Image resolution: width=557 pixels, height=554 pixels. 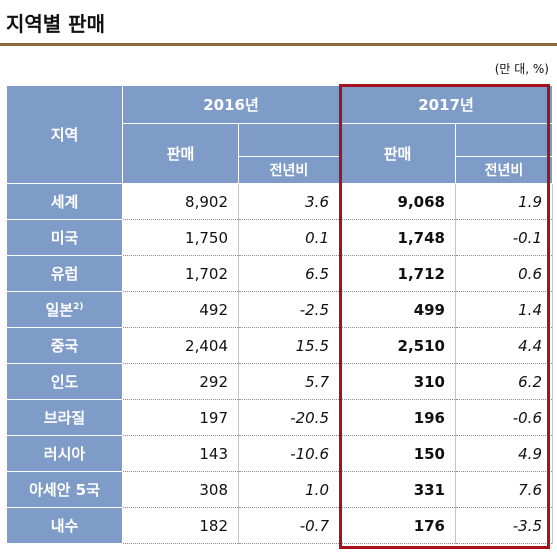 What do you see at coordinates (64, 309) in the screenshot?
I see `row-region-label: 일본2)` at bounding box center [64, 309].